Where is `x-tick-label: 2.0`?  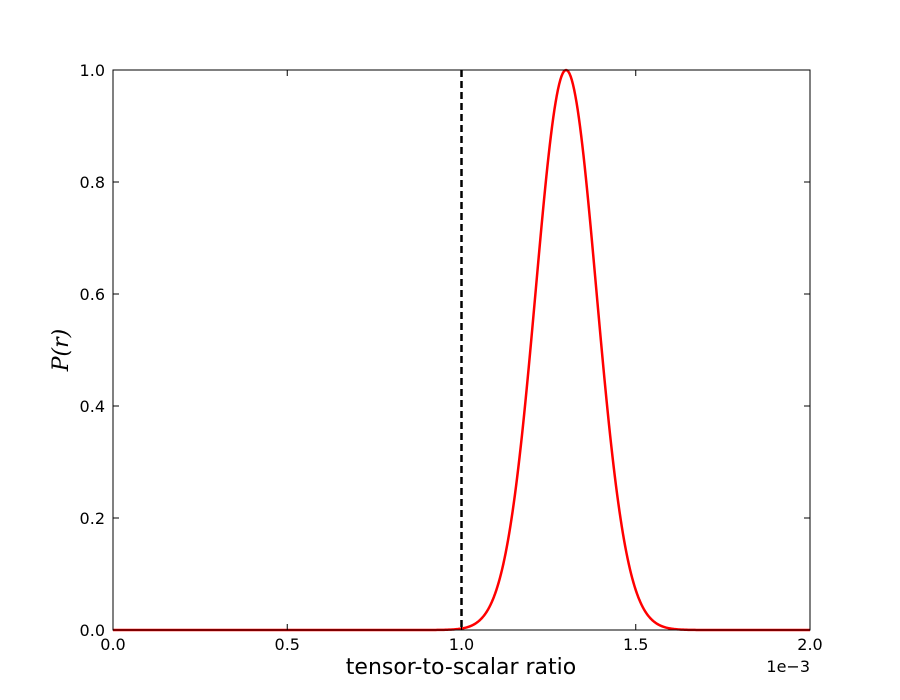
x-tick-label: 2.0 is located at coordinates (809, 644).